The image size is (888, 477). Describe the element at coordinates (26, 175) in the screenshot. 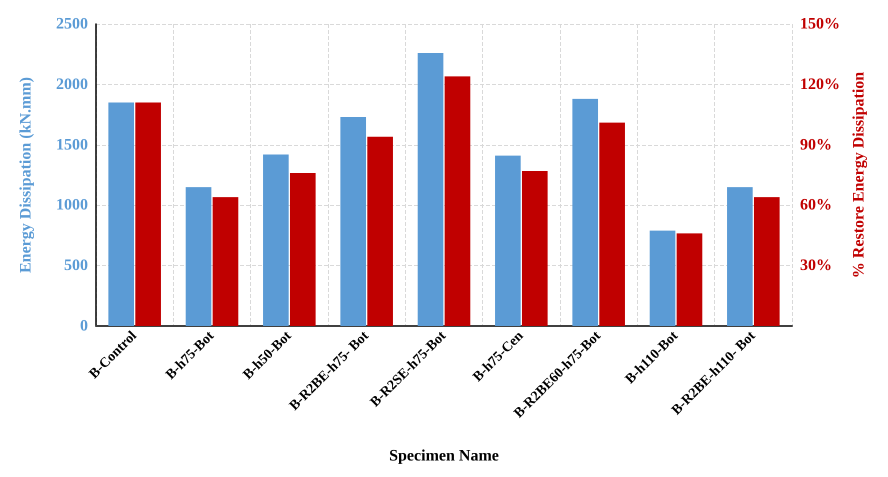

I see `y-axis-title: Energy Dissipation (kN.mm)` at that location.